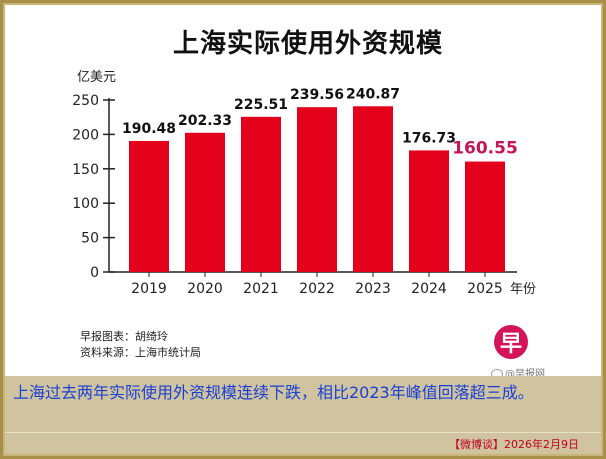 The image size is (606, 459). Describe the element at coordinates (261, 105) in the screenshot. I see `bar-value-label: 225.51` at that location.